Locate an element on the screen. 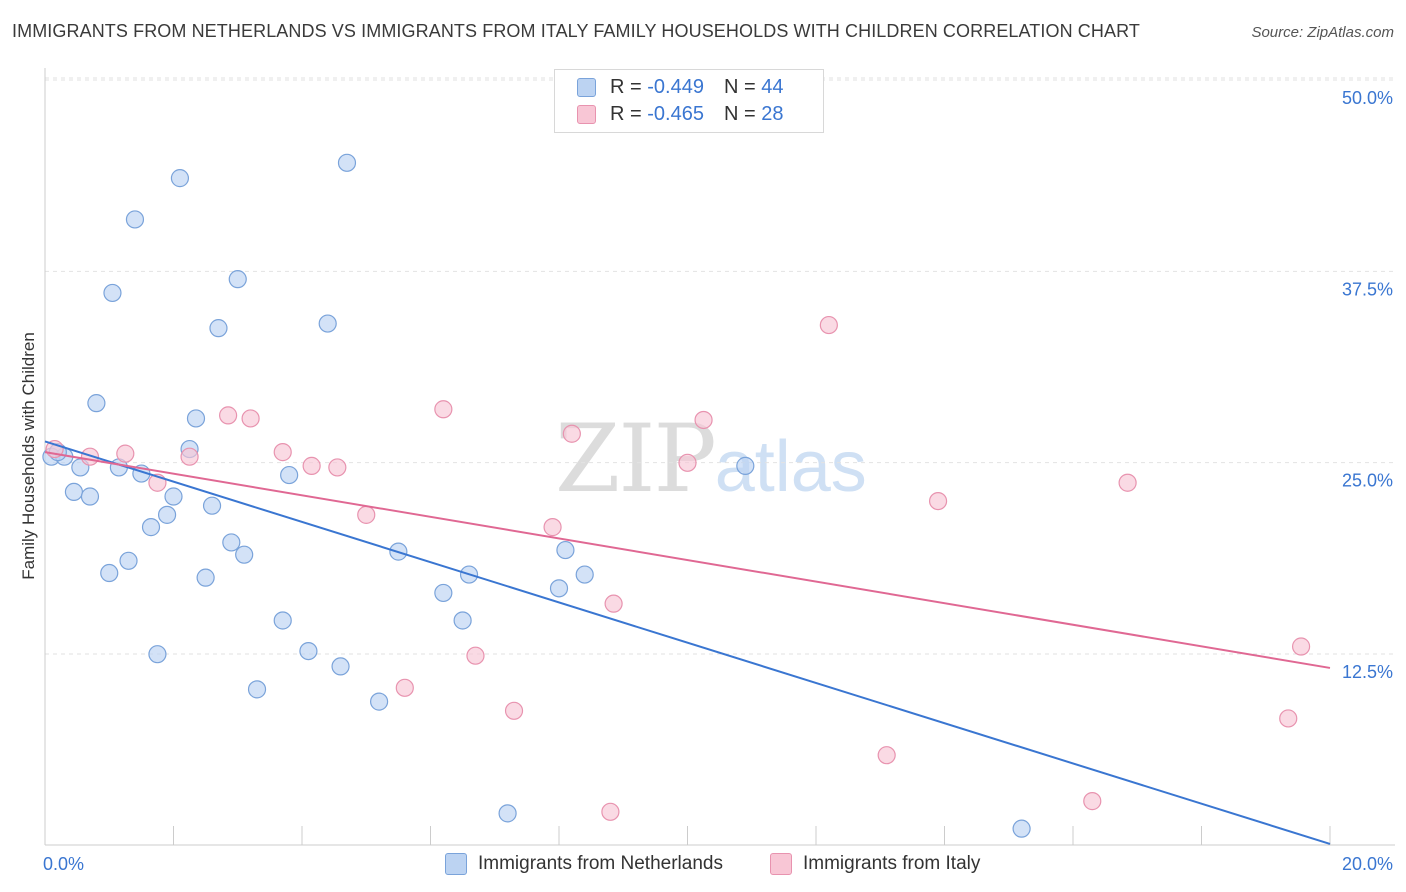 The height and width of the screenshot is (892, 1406). zipatlas-watermark: ZIPatlas is located at coordinates (711, 459).